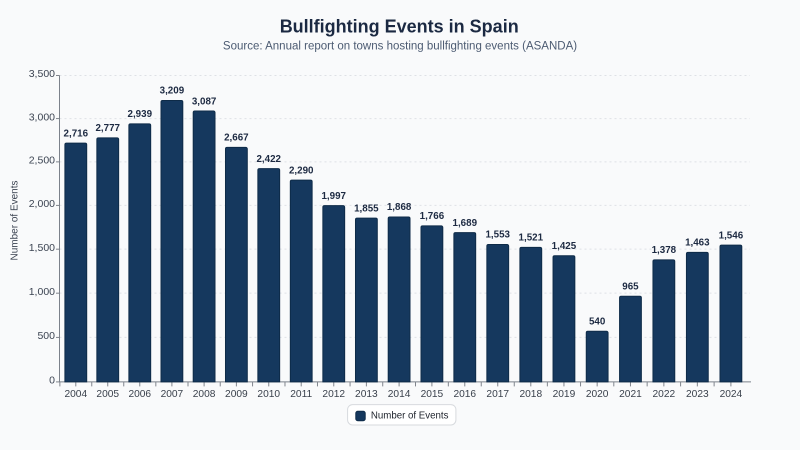 This screenshot has width=800, height=450. I want to click on svg-text: 2,667, so click(236, 138).